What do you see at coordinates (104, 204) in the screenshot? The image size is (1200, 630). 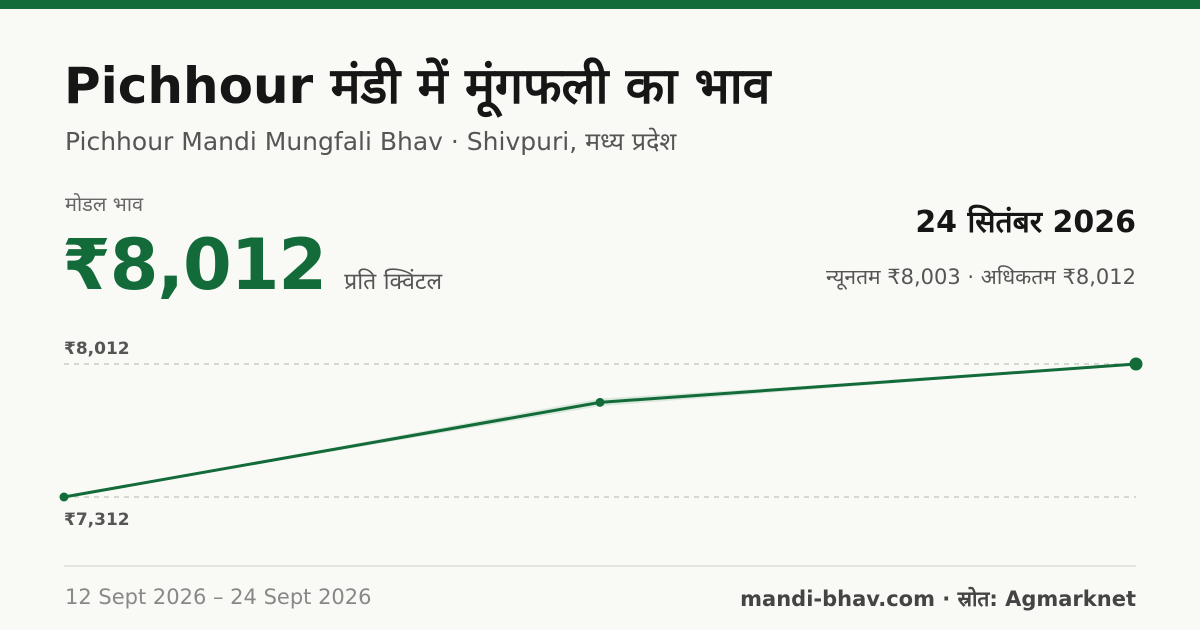 I see `modal-price-label: मोडल भाव` at bounding box center [104, 204].